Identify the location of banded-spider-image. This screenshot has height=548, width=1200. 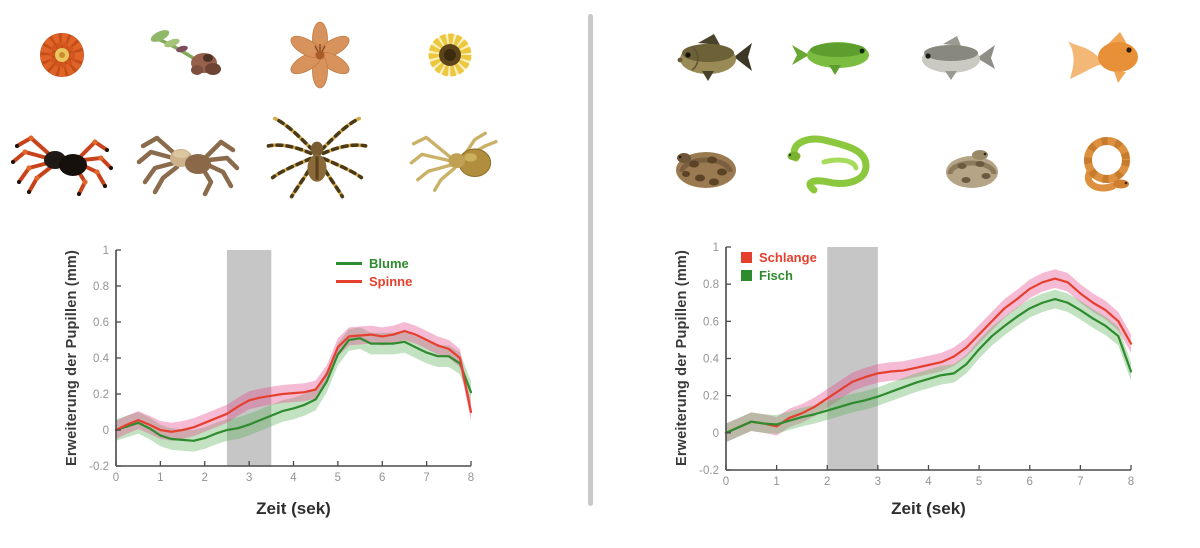
(317, 157).